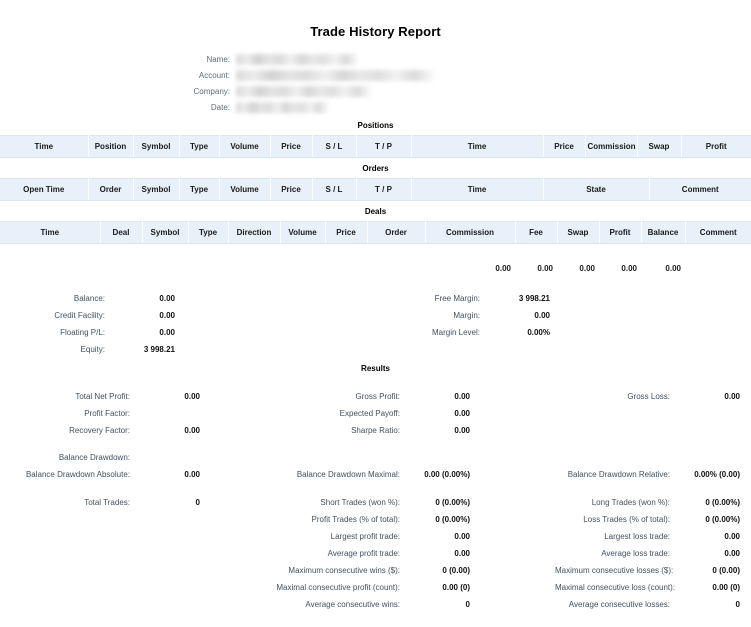  I want to click on positions-col-price-open: Price, so click(291, 146).